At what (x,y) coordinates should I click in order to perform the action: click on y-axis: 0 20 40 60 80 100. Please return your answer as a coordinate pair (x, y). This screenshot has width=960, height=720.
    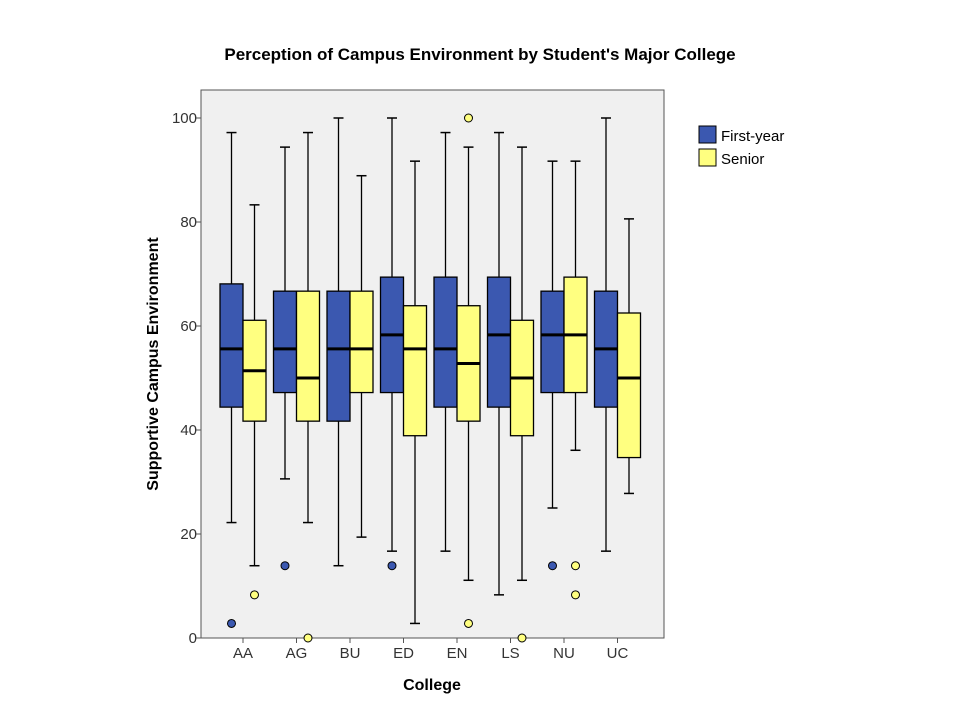
    Looking at the image, I should click on (186, 378).